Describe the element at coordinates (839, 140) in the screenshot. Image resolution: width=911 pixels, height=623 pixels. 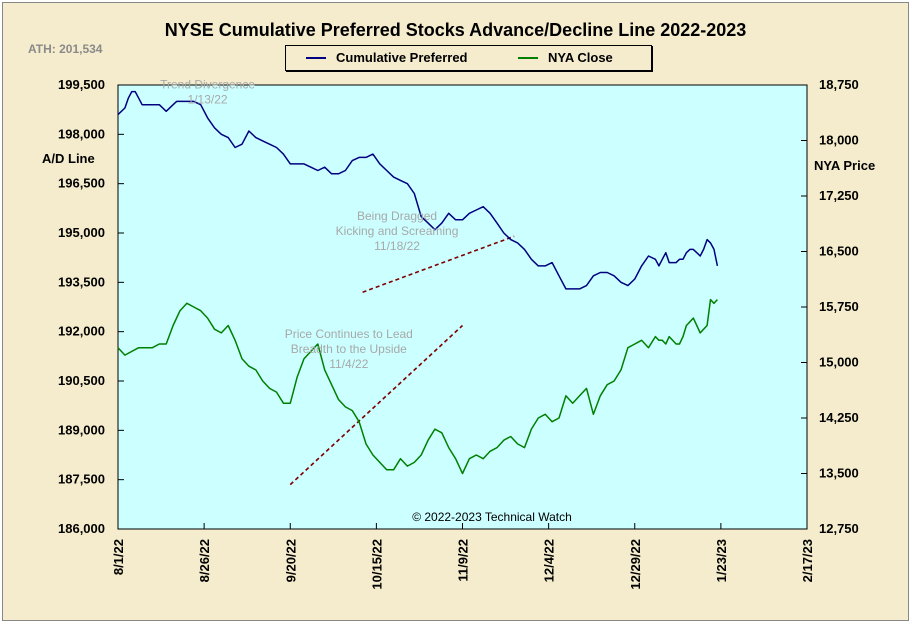
I see `right-tick-label: 18,000` at that location.